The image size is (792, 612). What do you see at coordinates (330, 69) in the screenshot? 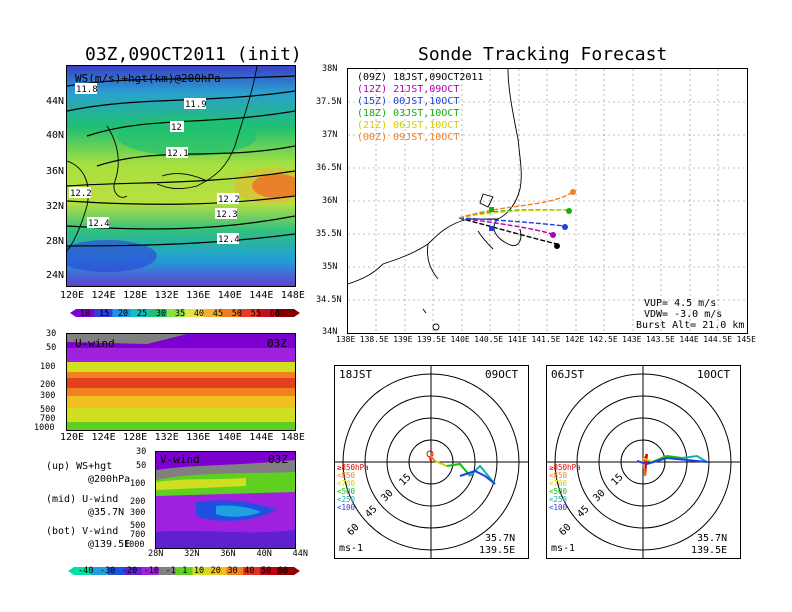
I see `track-lat-tick: 38N` at bounding box center [330, 69].